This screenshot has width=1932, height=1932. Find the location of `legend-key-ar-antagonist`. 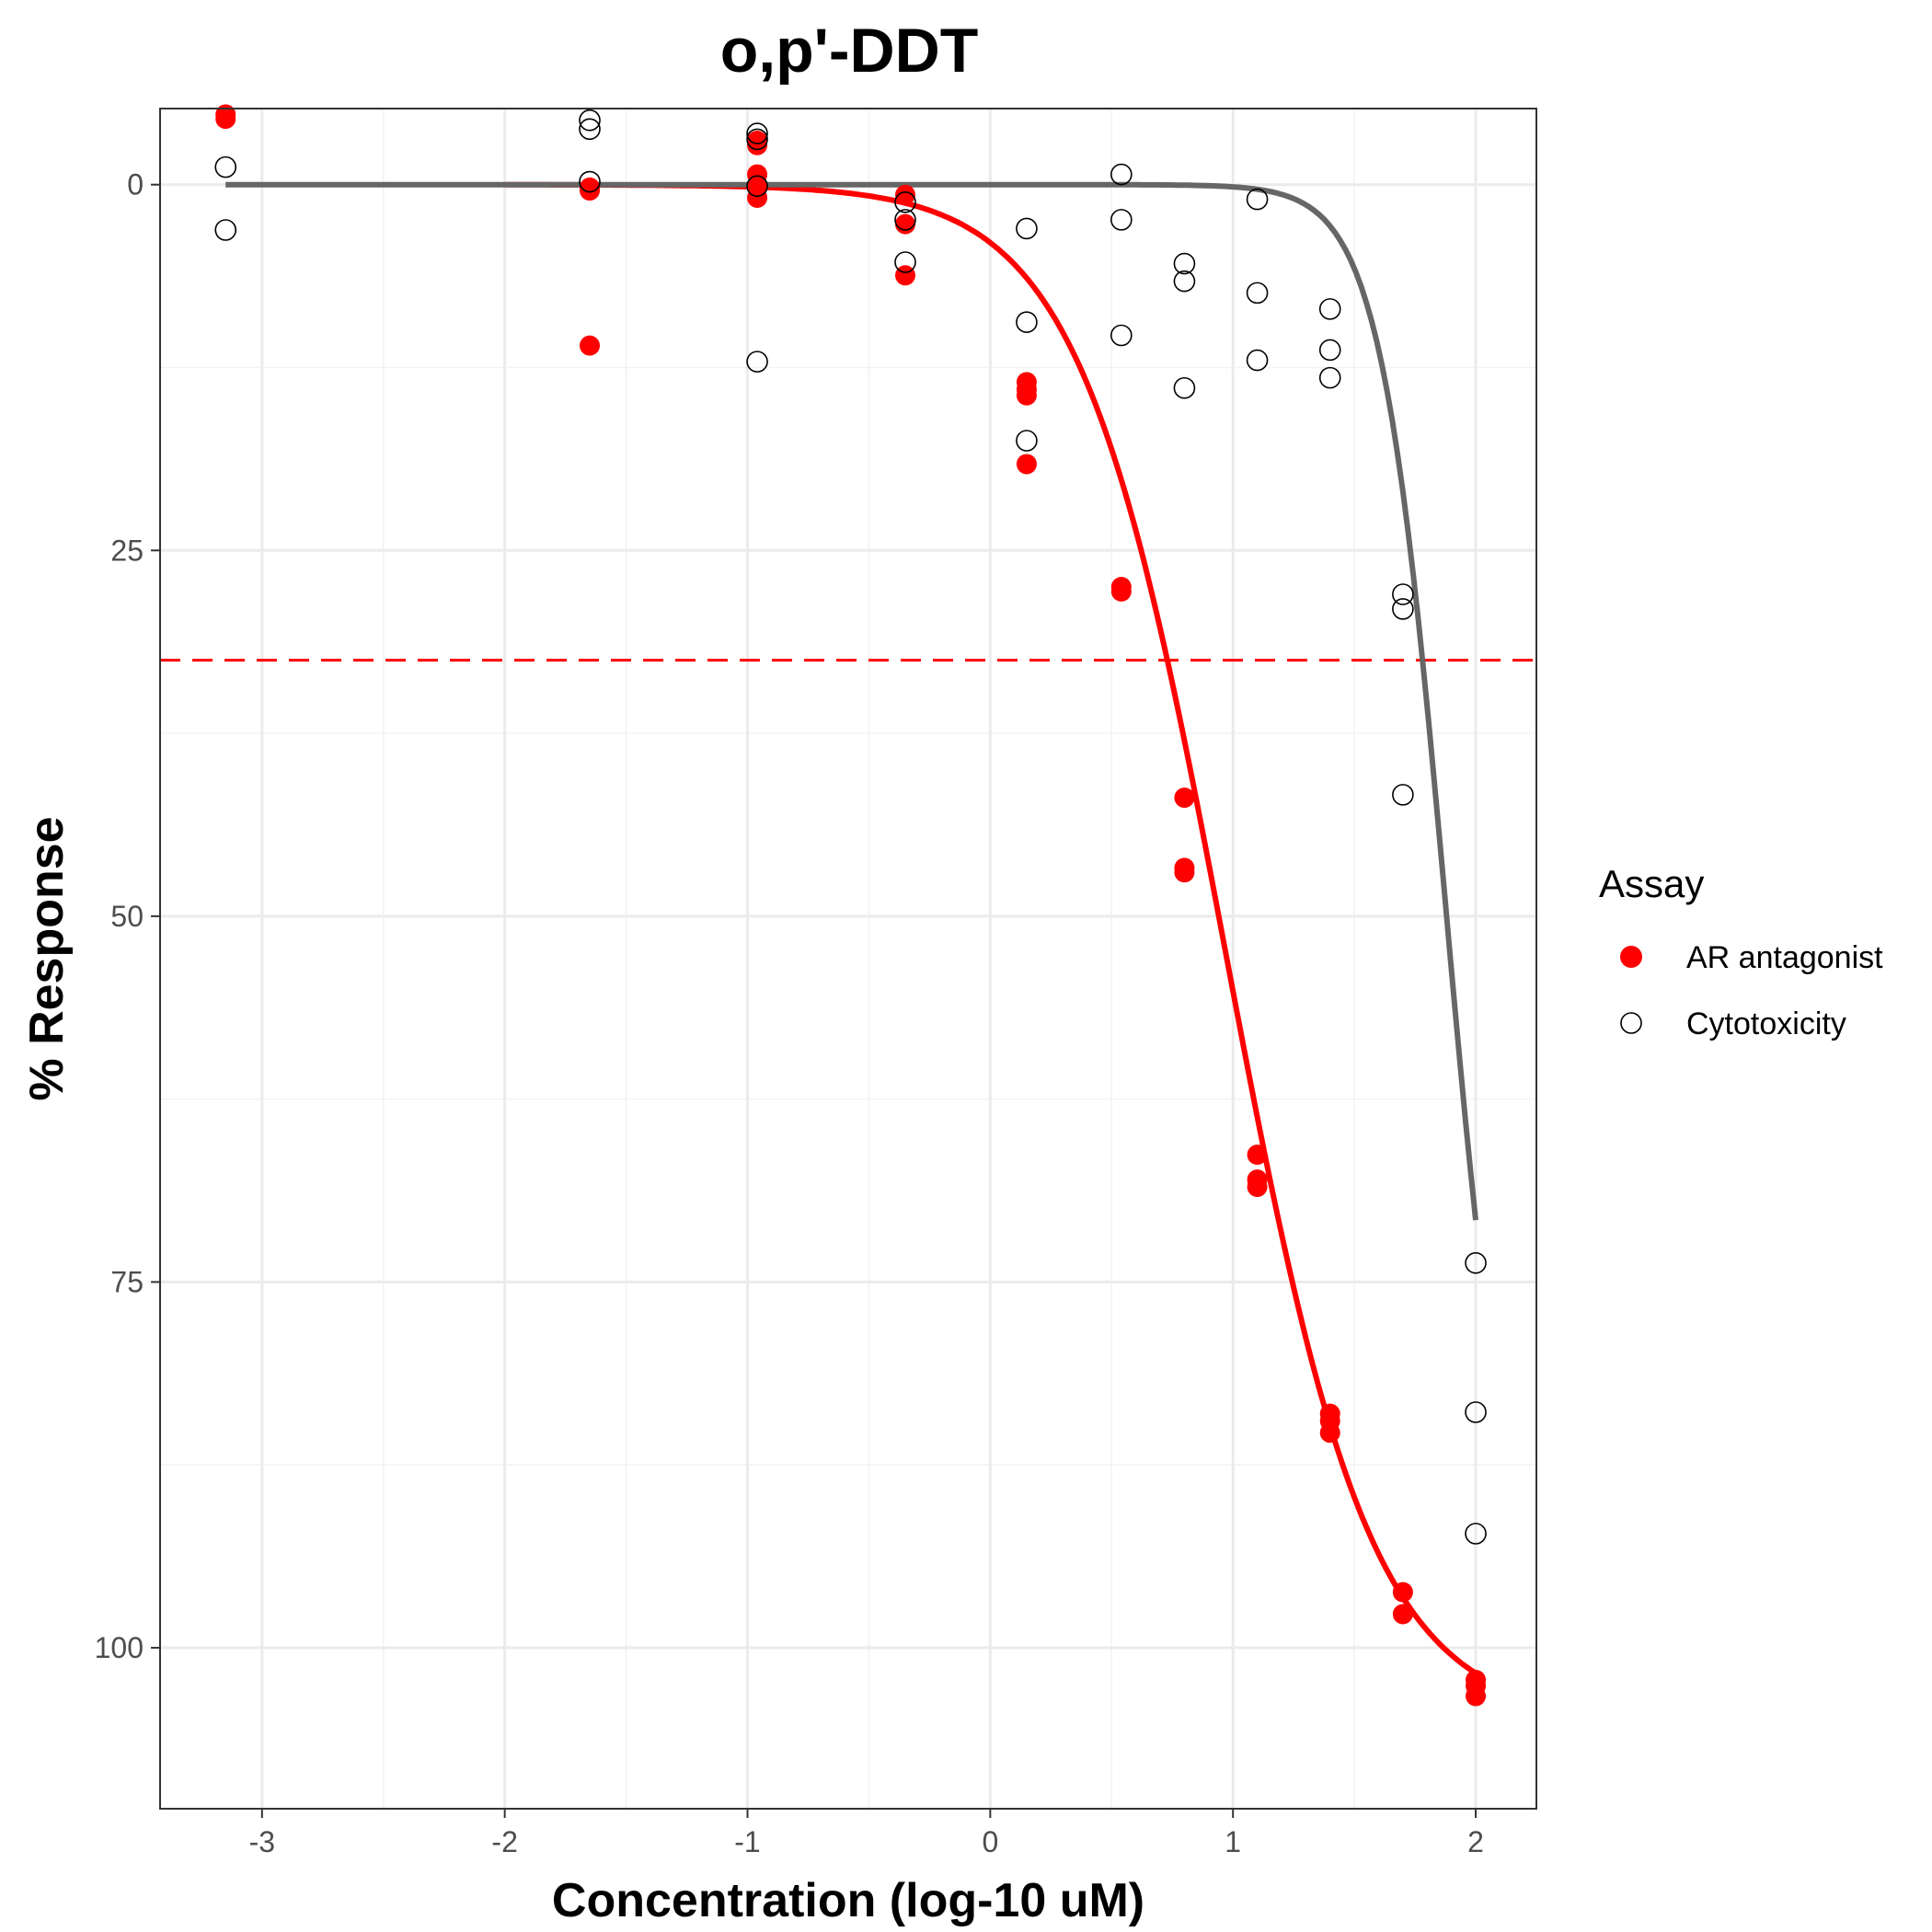

legend-key-ar-antagonist is located at coordinates (1631, 957).